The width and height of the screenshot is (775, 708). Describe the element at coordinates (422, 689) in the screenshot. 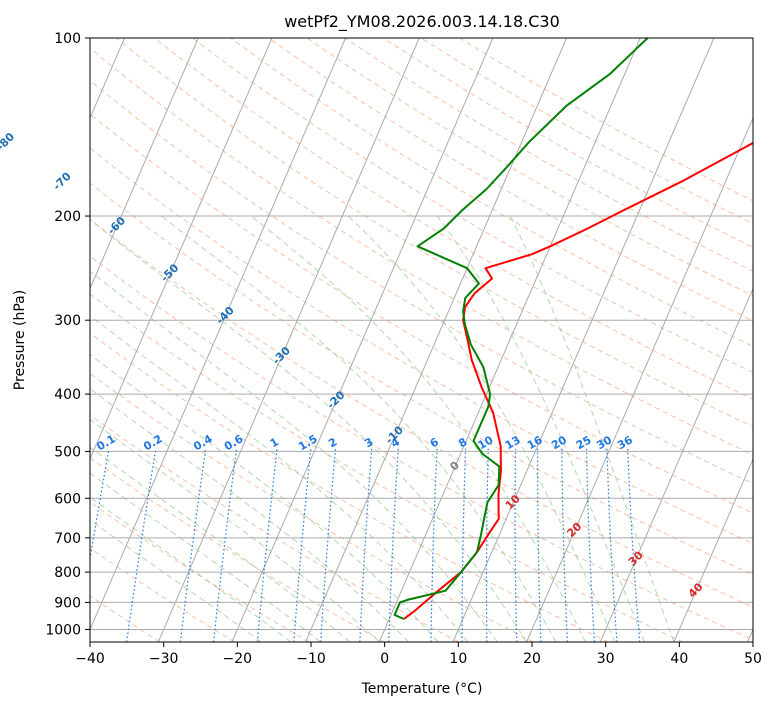

I see `x-axis-title: Temperature (°C)` at that location.